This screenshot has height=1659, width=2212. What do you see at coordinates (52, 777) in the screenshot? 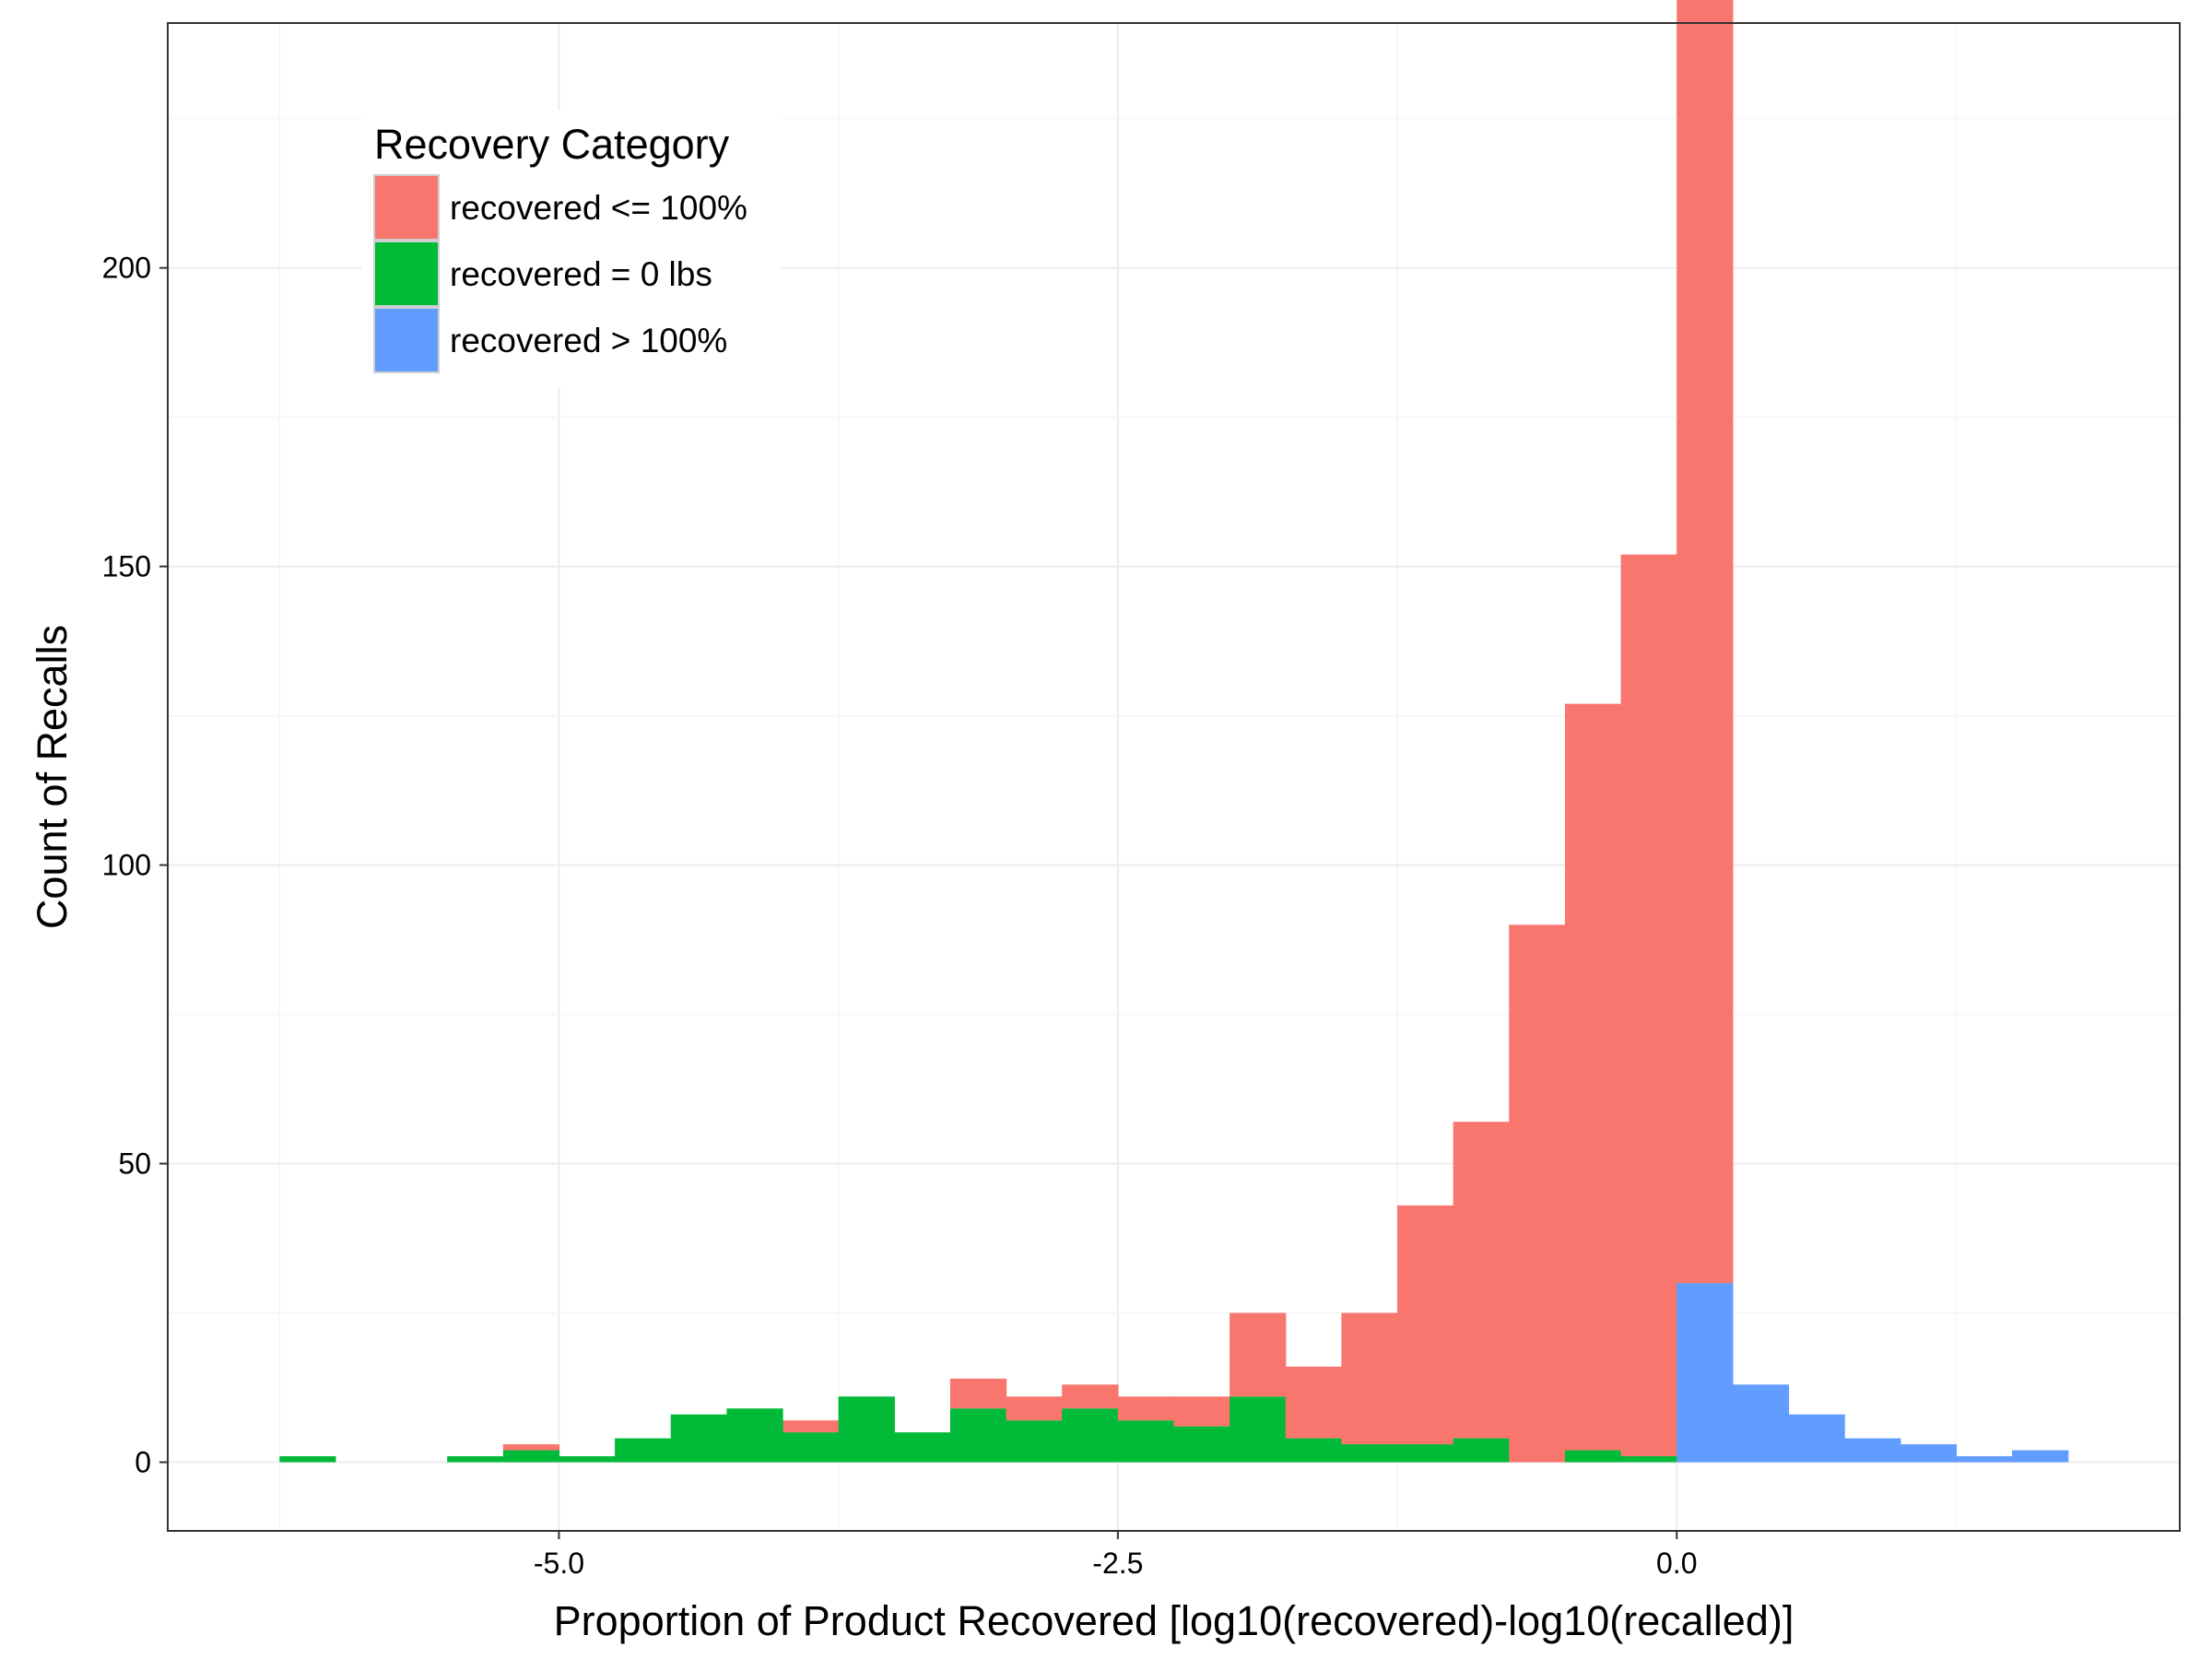
I see `y-axis-title: Count of Recalls` at bounding box center [52, 777].